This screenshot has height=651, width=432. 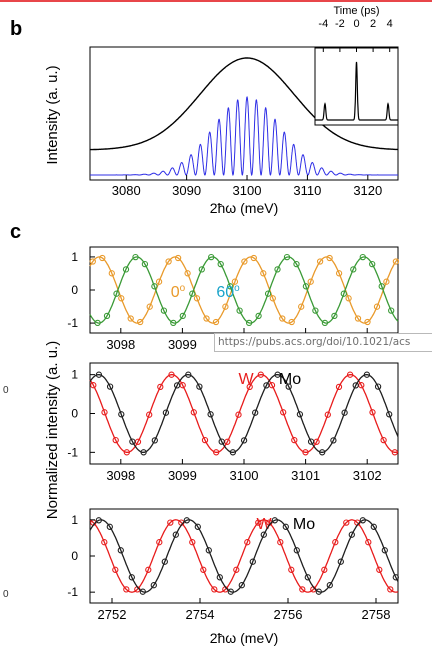 I want to click on chart-c1-series-60o, so click(x=244, y=290).